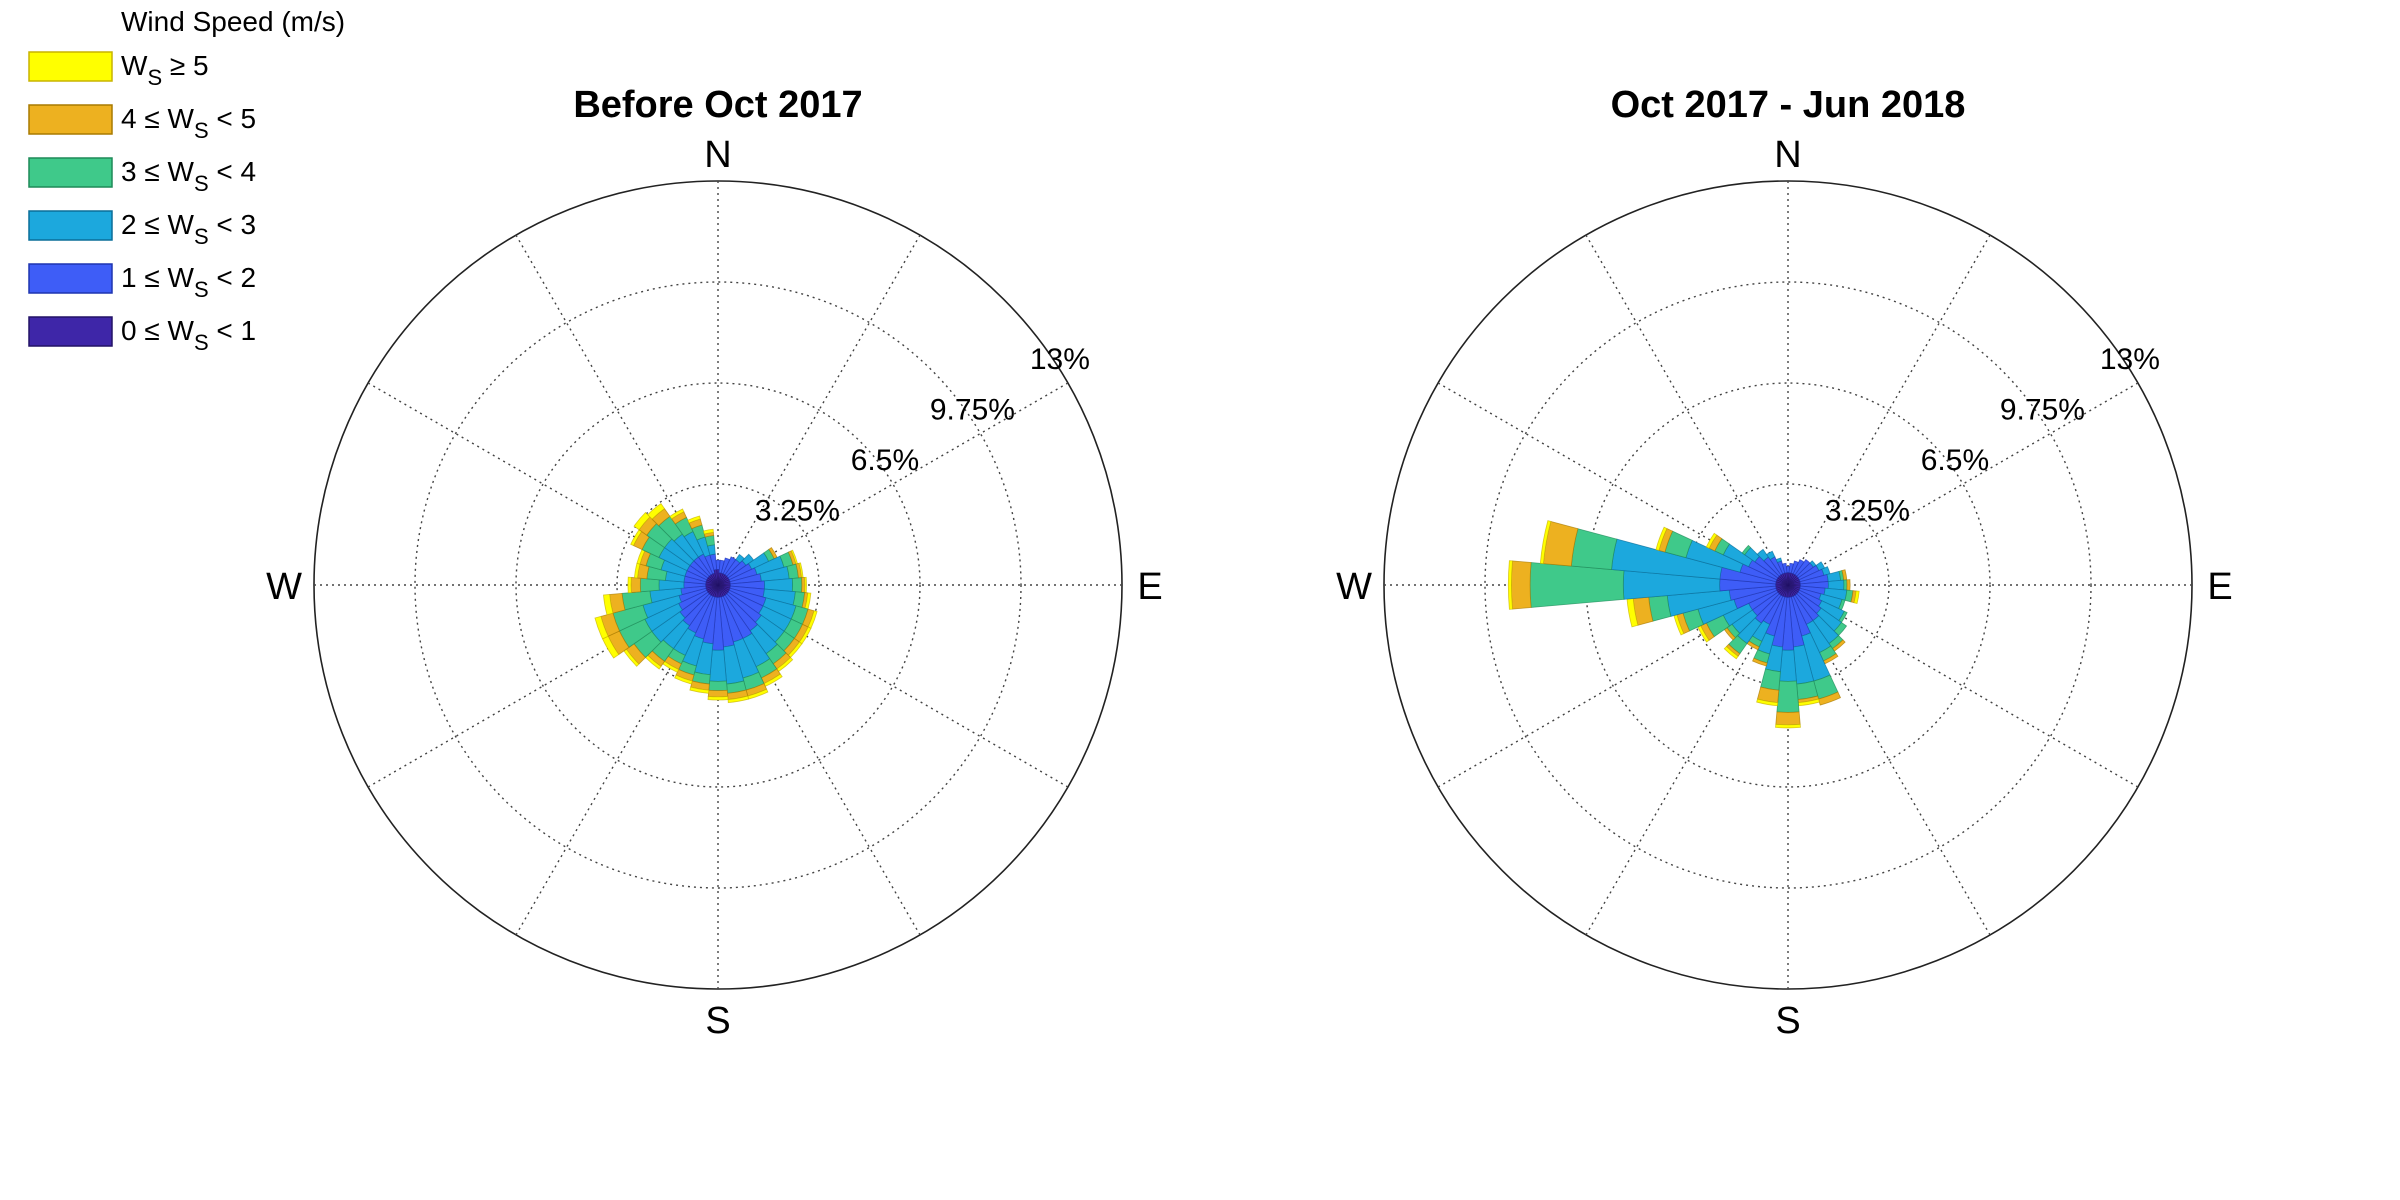  I want to click on legend-label: 3 ≤ WS < 4, so click(188, 176).